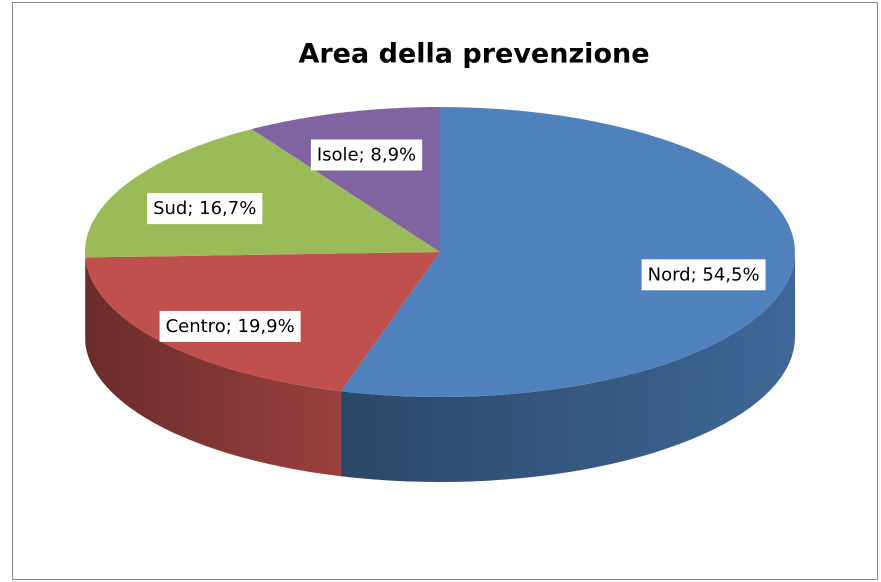 The image size is (881, 582). I want to click on data-label: Nord; 54,5%, so click(704, 274).